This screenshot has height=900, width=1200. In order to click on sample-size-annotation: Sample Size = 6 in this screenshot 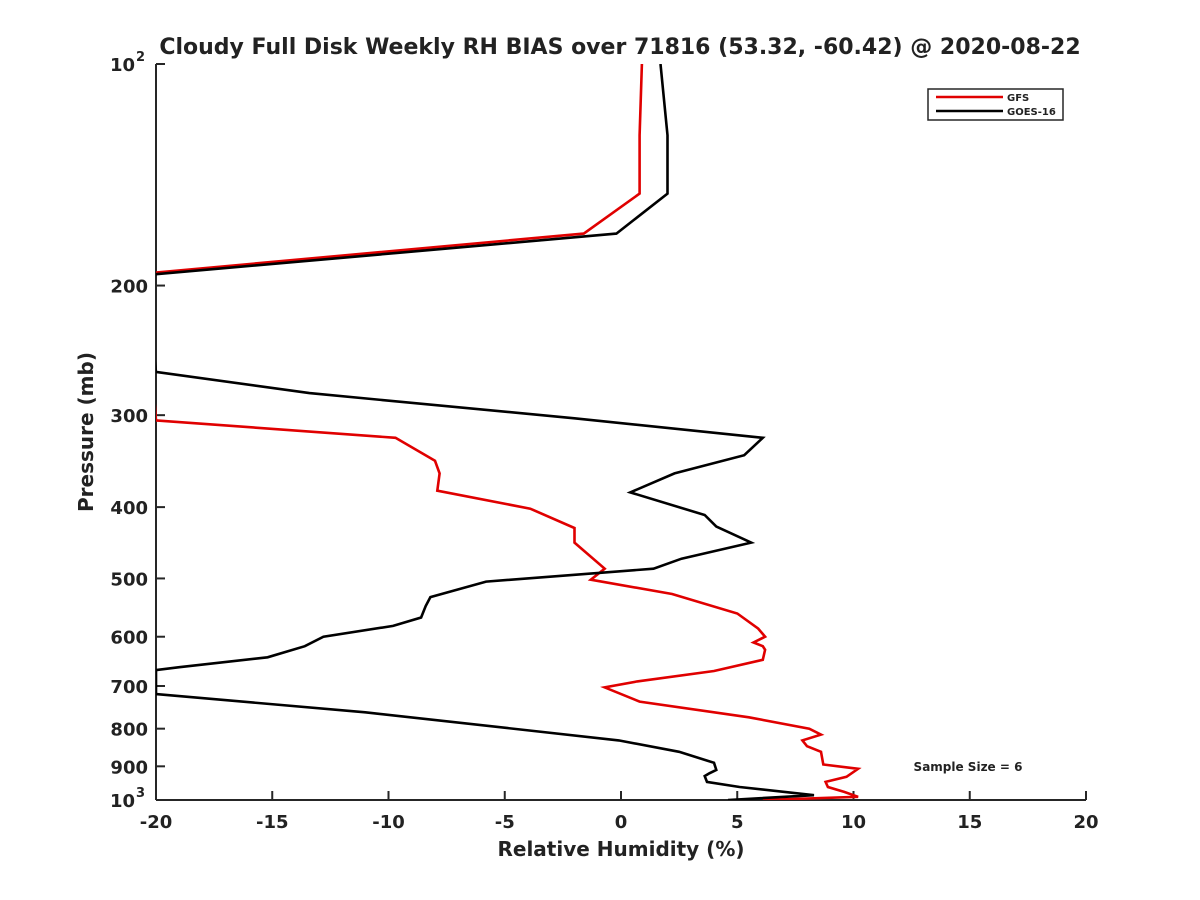, I will do `click(968, 767)`.